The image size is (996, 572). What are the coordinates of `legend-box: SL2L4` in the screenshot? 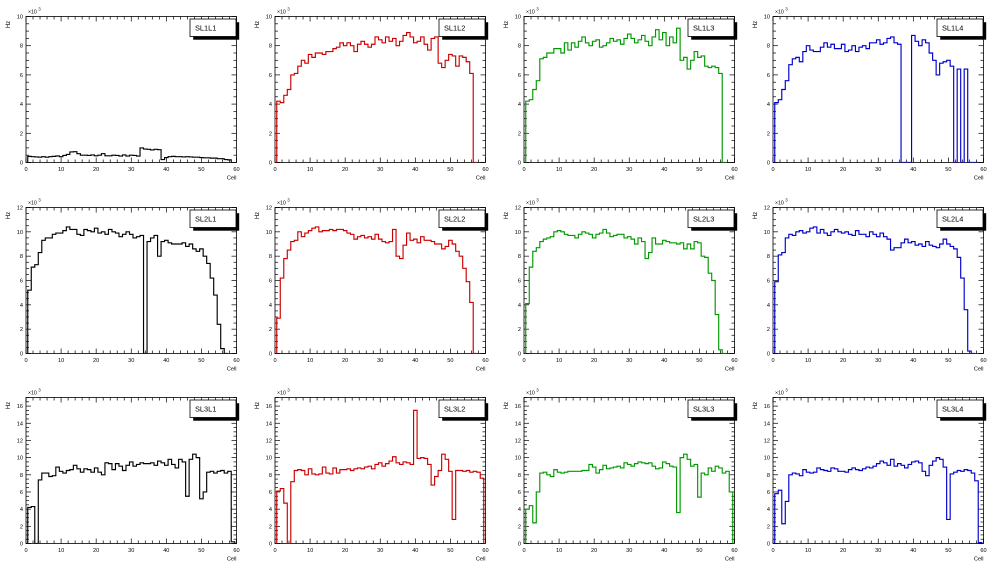 It's located at (961, 220).